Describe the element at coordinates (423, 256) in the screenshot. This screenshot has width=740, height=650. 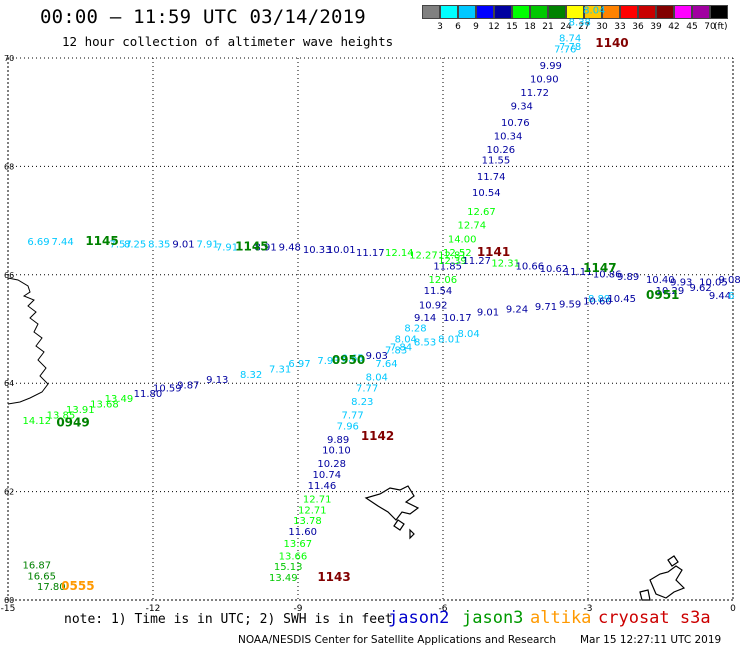
I see `wave-height-value: 12.27` at that location.